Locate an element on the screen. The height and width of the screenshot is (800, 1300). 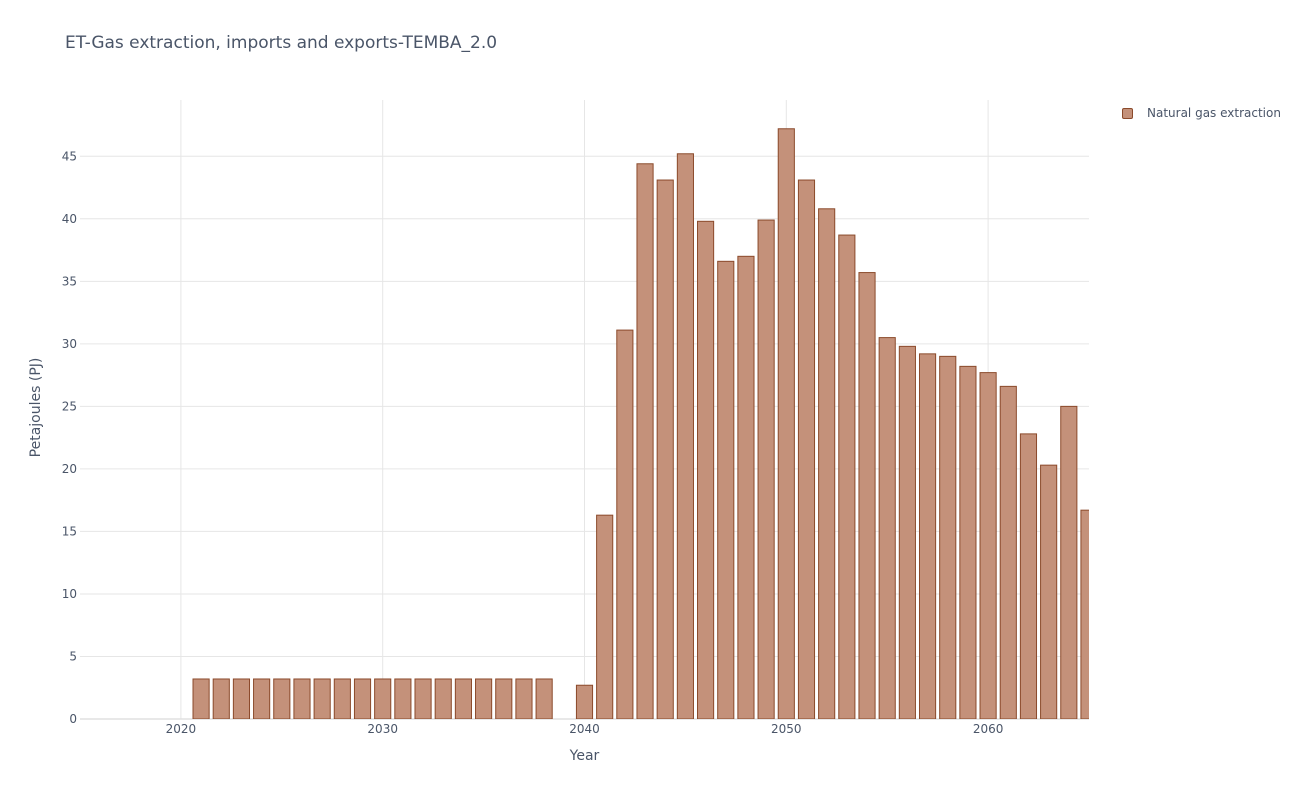
bar-2038 is located at coordinates (544, 698).